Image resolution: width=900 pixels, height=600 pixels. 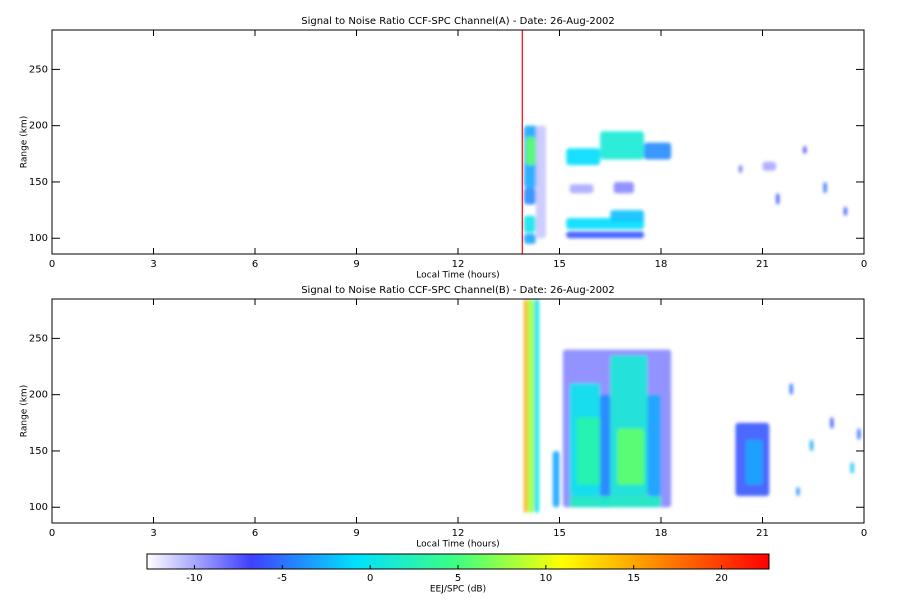 I want to click on colorbar-tick-label: 15, so click(x=633, y=578).